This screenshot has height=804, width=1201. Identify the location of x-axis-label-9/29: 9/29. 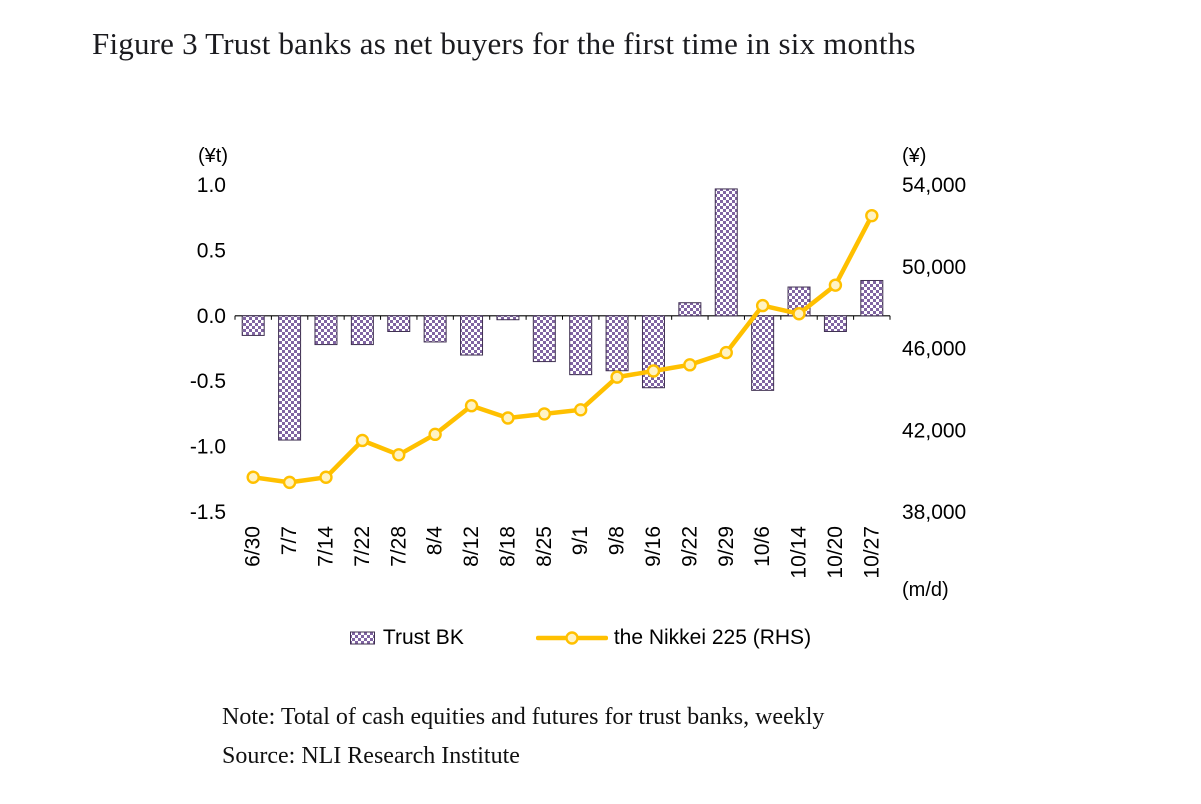
(726, 546).